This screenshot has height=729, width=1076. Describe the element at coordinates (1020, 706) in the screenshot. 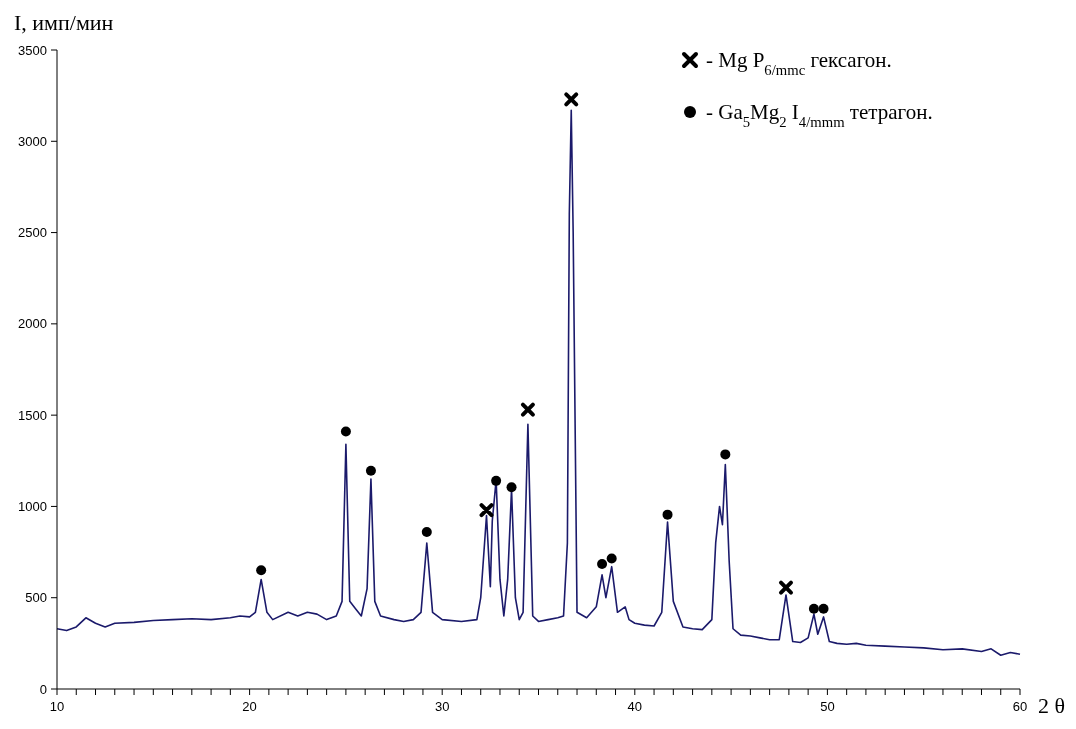

I see `x-tick-label: 60` at that location.